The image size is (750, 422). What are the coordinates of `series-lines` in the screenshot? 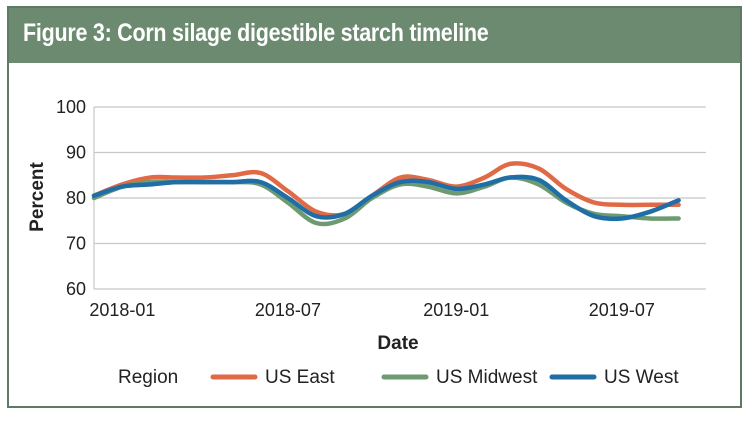 It's located at (386, 194).